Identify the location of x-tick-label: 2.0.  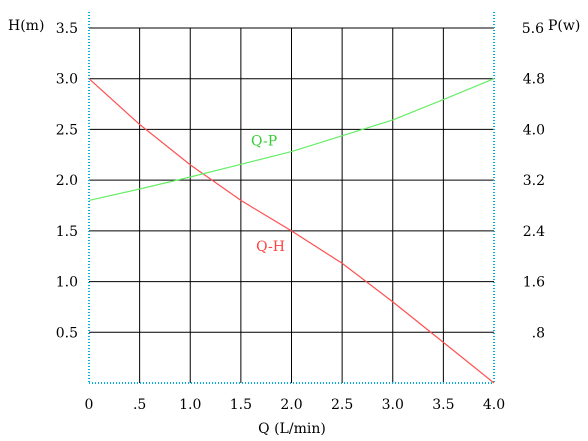
(291, 405).